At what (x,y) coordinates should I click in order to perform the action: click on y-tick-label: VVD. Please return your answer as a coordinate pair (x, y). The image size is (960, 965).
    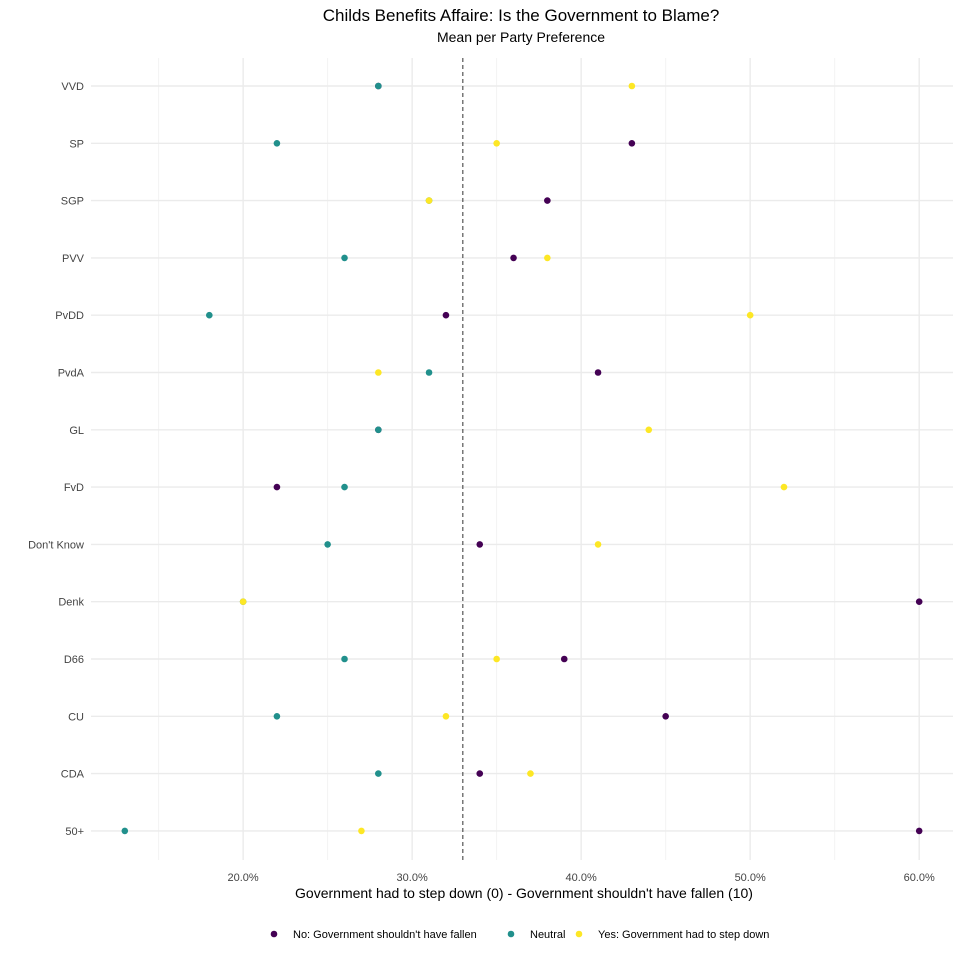
    Looking at the image, I should click on (72, 87).